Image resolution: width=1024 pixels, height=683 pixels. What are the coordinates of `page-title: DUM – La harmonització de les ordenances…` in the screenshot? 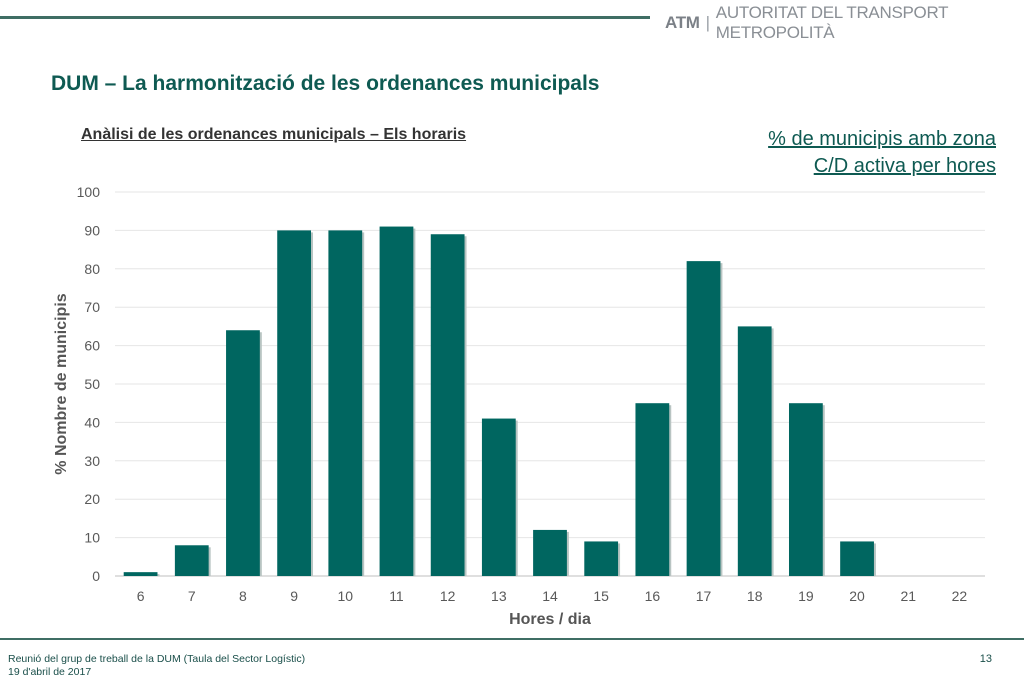 It's located at (325, 83).